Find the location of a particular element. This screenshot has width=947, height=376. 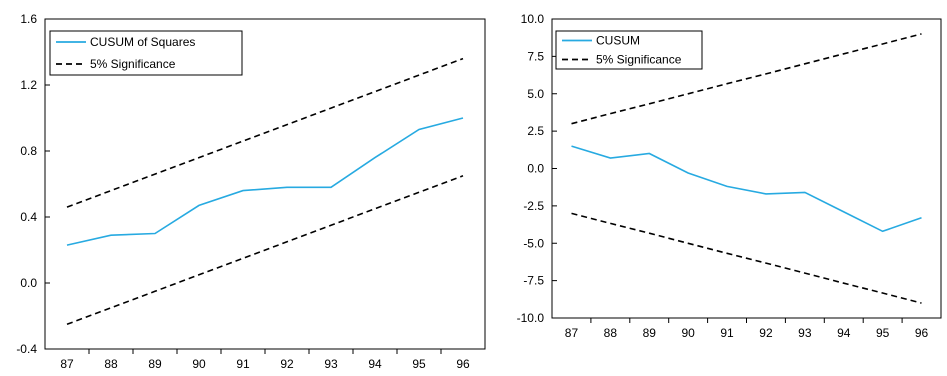

legend-label: CUSUM of Squares is located at coordinates (142, 42).